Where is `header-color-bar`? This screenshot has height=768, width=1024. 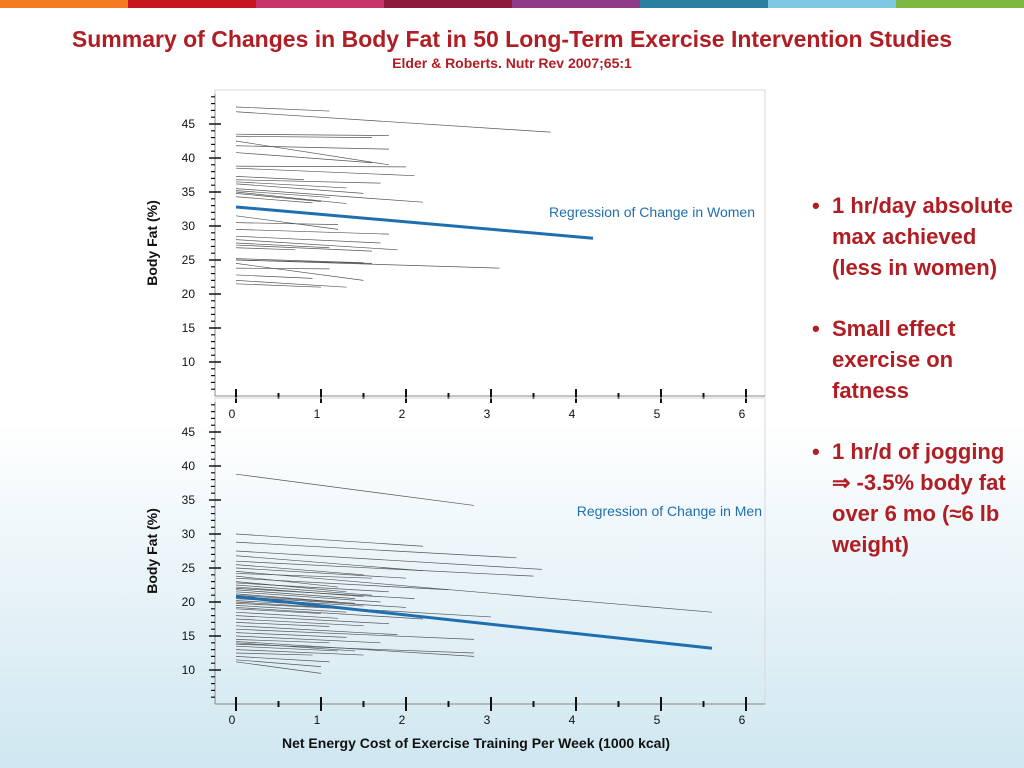
header-color-bar is located at coordinates (512, 4).